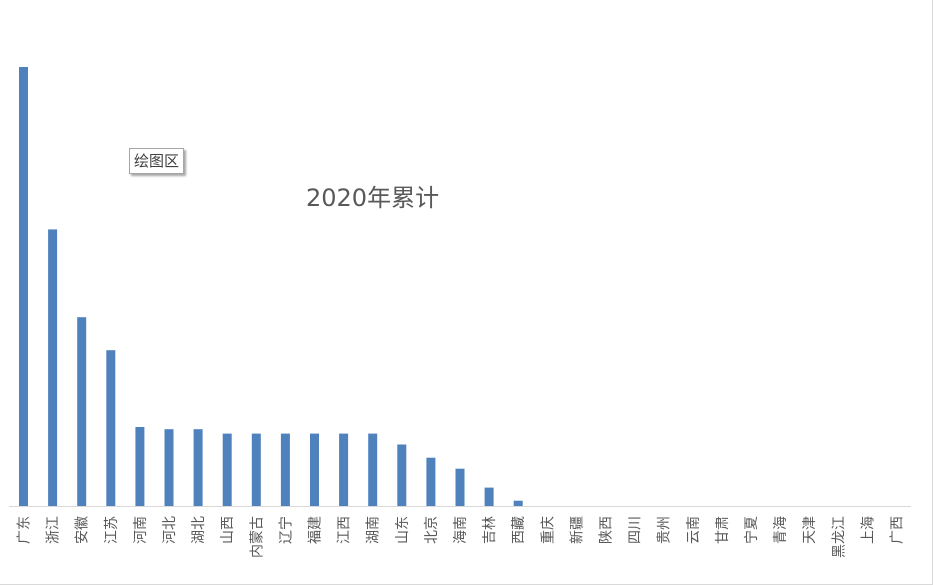  I want to click on x-tick-label: 内蒙古, so click(257, 537).